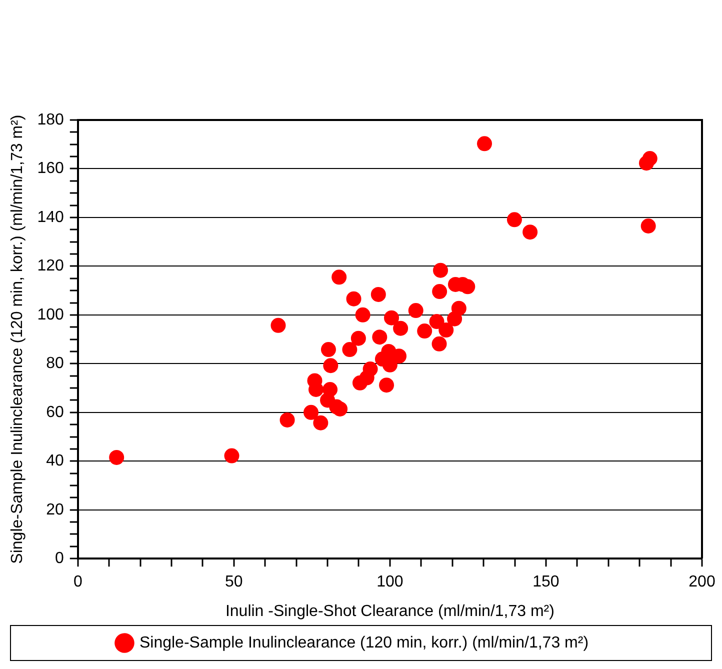  I want to click on legend-label: Single-Sample Inulinclearance (120 min, korr.) (ml/min/1,73 m²), so click(364, 643).